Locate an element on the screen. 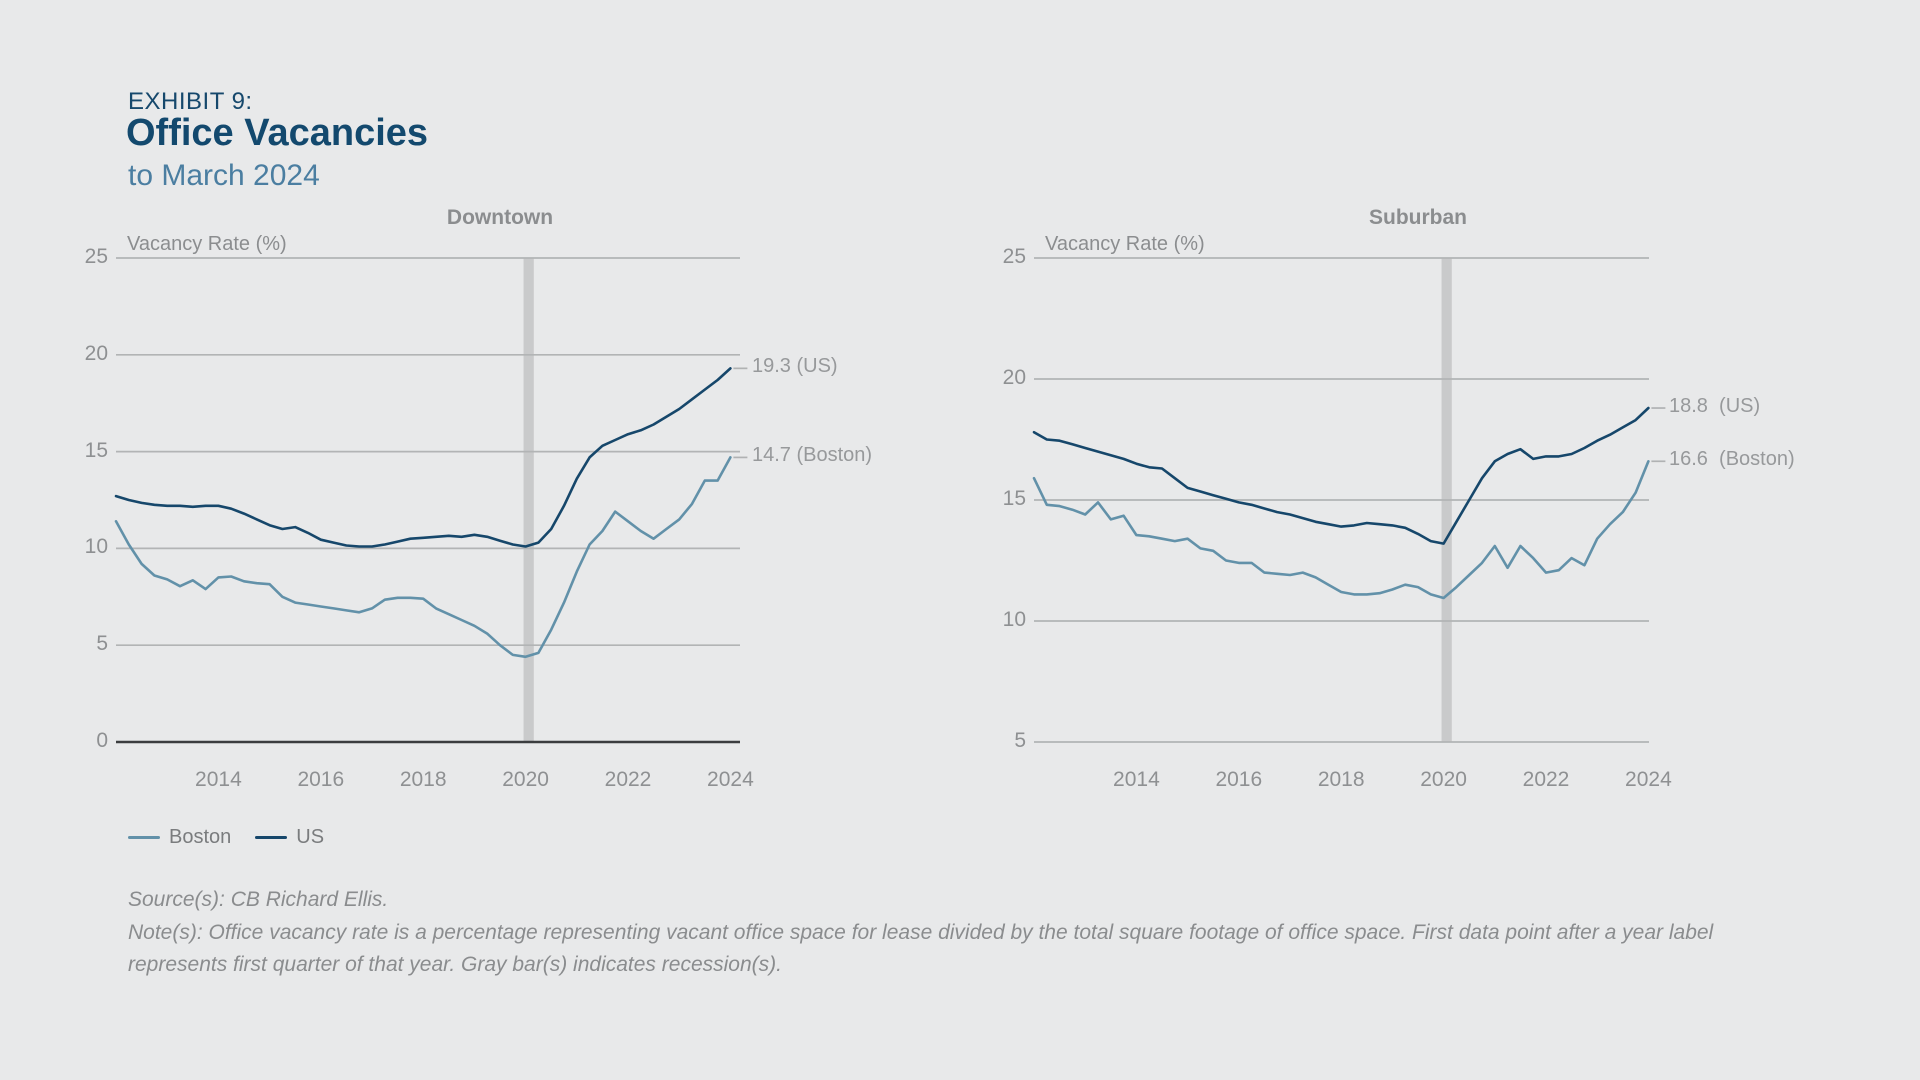 The image size is (1920, 1080). legend-label-us: US is located at coordinates (310, 837).